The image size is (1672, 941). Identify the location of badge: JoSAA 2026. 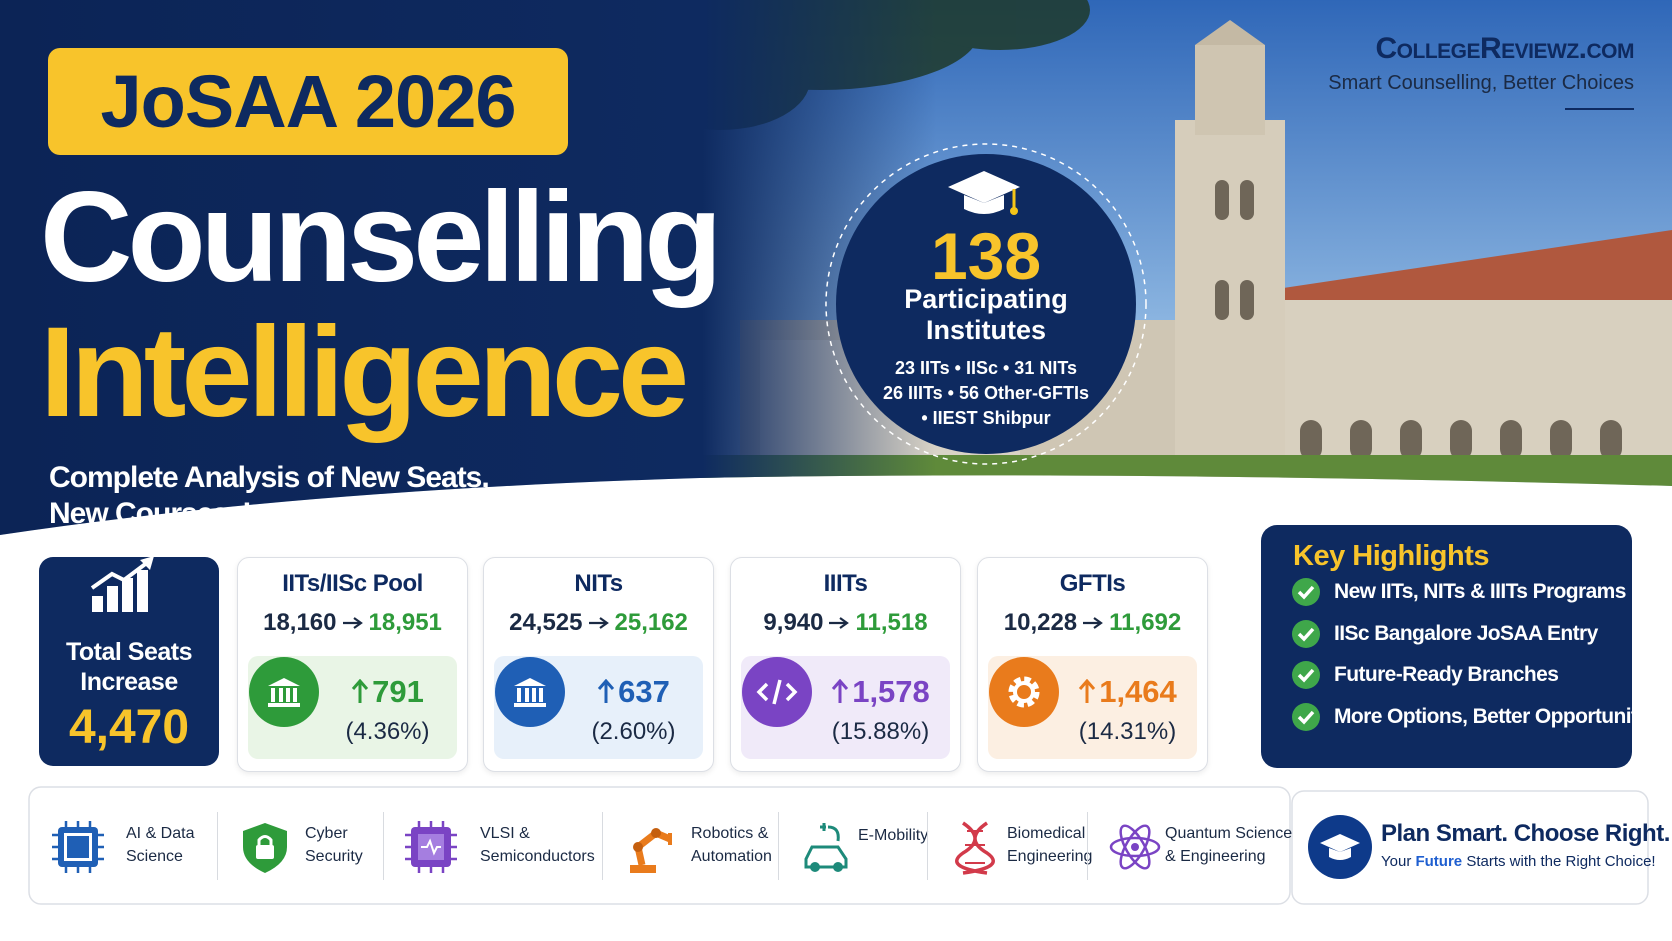
(308, 101).